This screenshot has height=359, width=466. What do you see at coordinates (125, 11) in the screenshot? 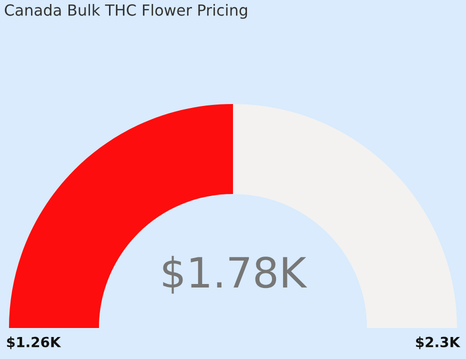
I see `chart-title: Canada Bulk THC Flower Pricing` at bounding box center [125, 11].